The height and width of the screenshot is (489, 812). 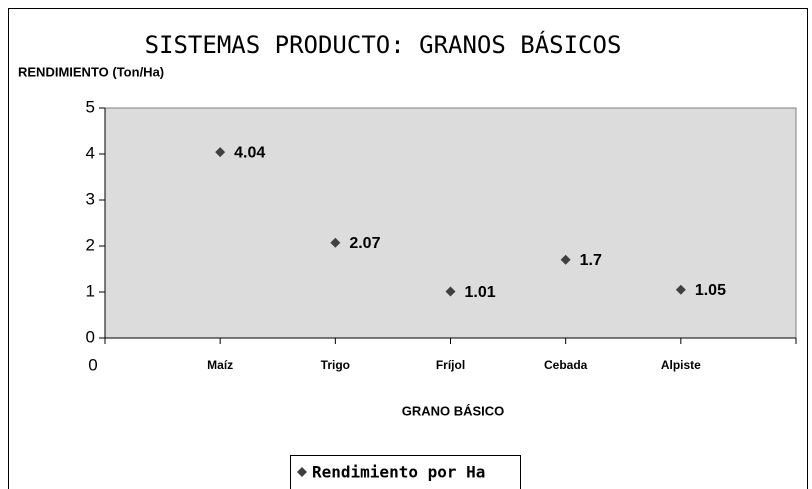 What do you see at coordinates (90, 336) in the screenshot?
I see `y-tick-label: 0` at bounding box center [90, 336].